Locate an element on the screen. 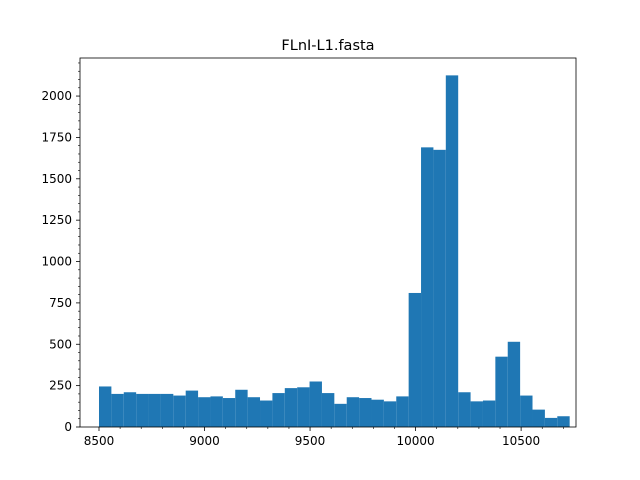  y-tick-label: 1250 is located at coordinates (56, 220).